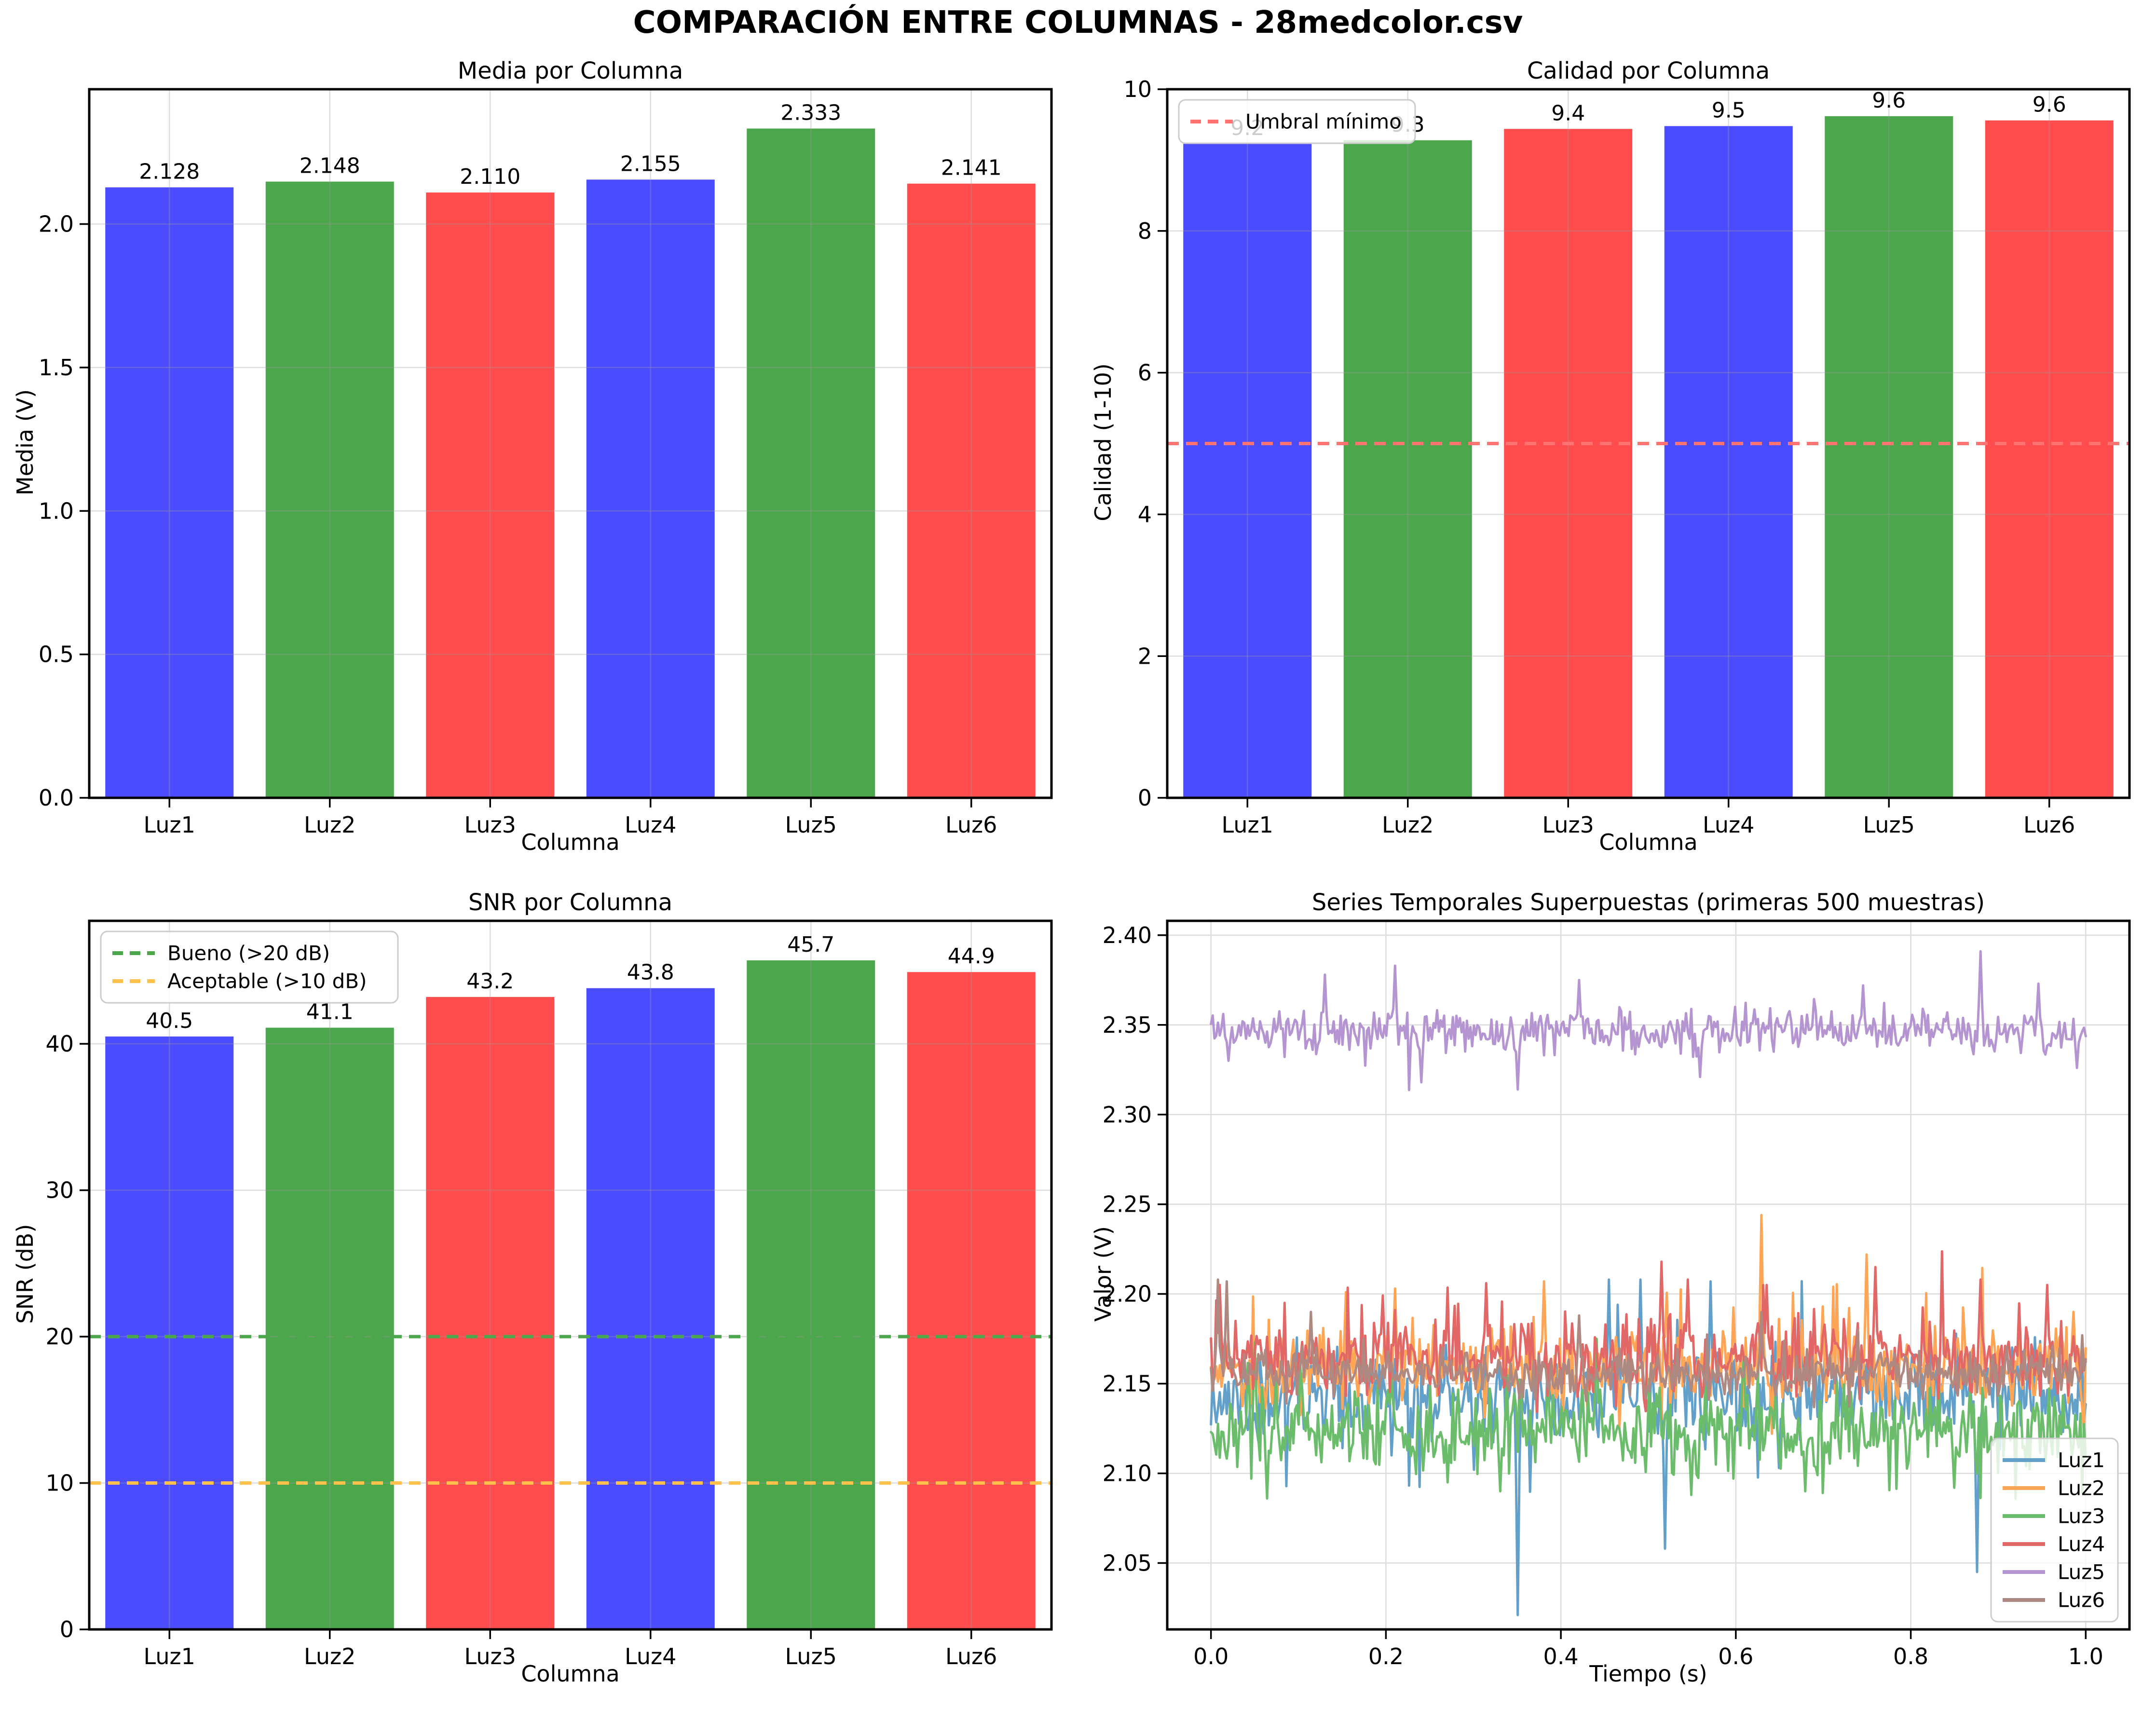 Image resolution: width=2156 pixels, height=1709 pixels. Describe the element at coordinates (59, 1044) in the screenshot. I see `svg-text: 40` at that location.